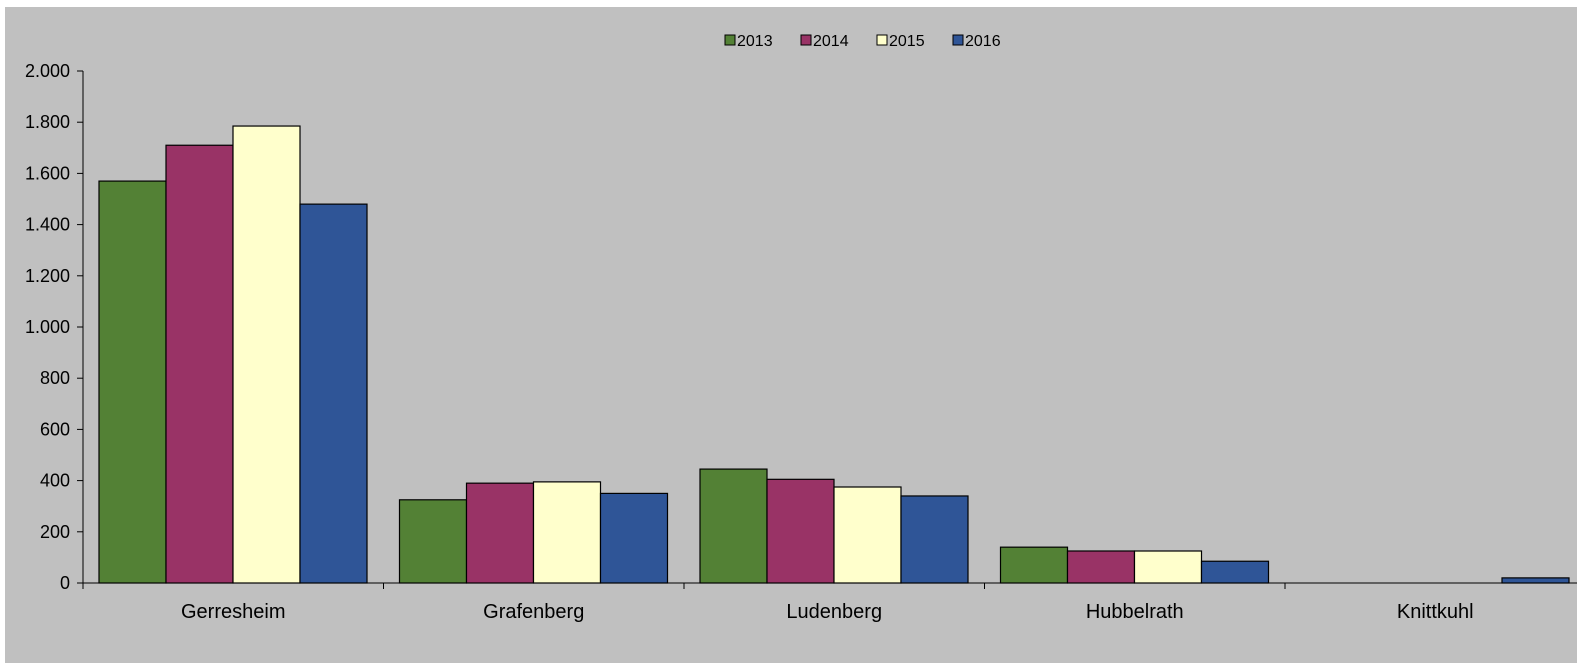 The height and width of the screenshot is (670, 1577). I want to click on y-tick-label: 2.000, so click(47, 71).